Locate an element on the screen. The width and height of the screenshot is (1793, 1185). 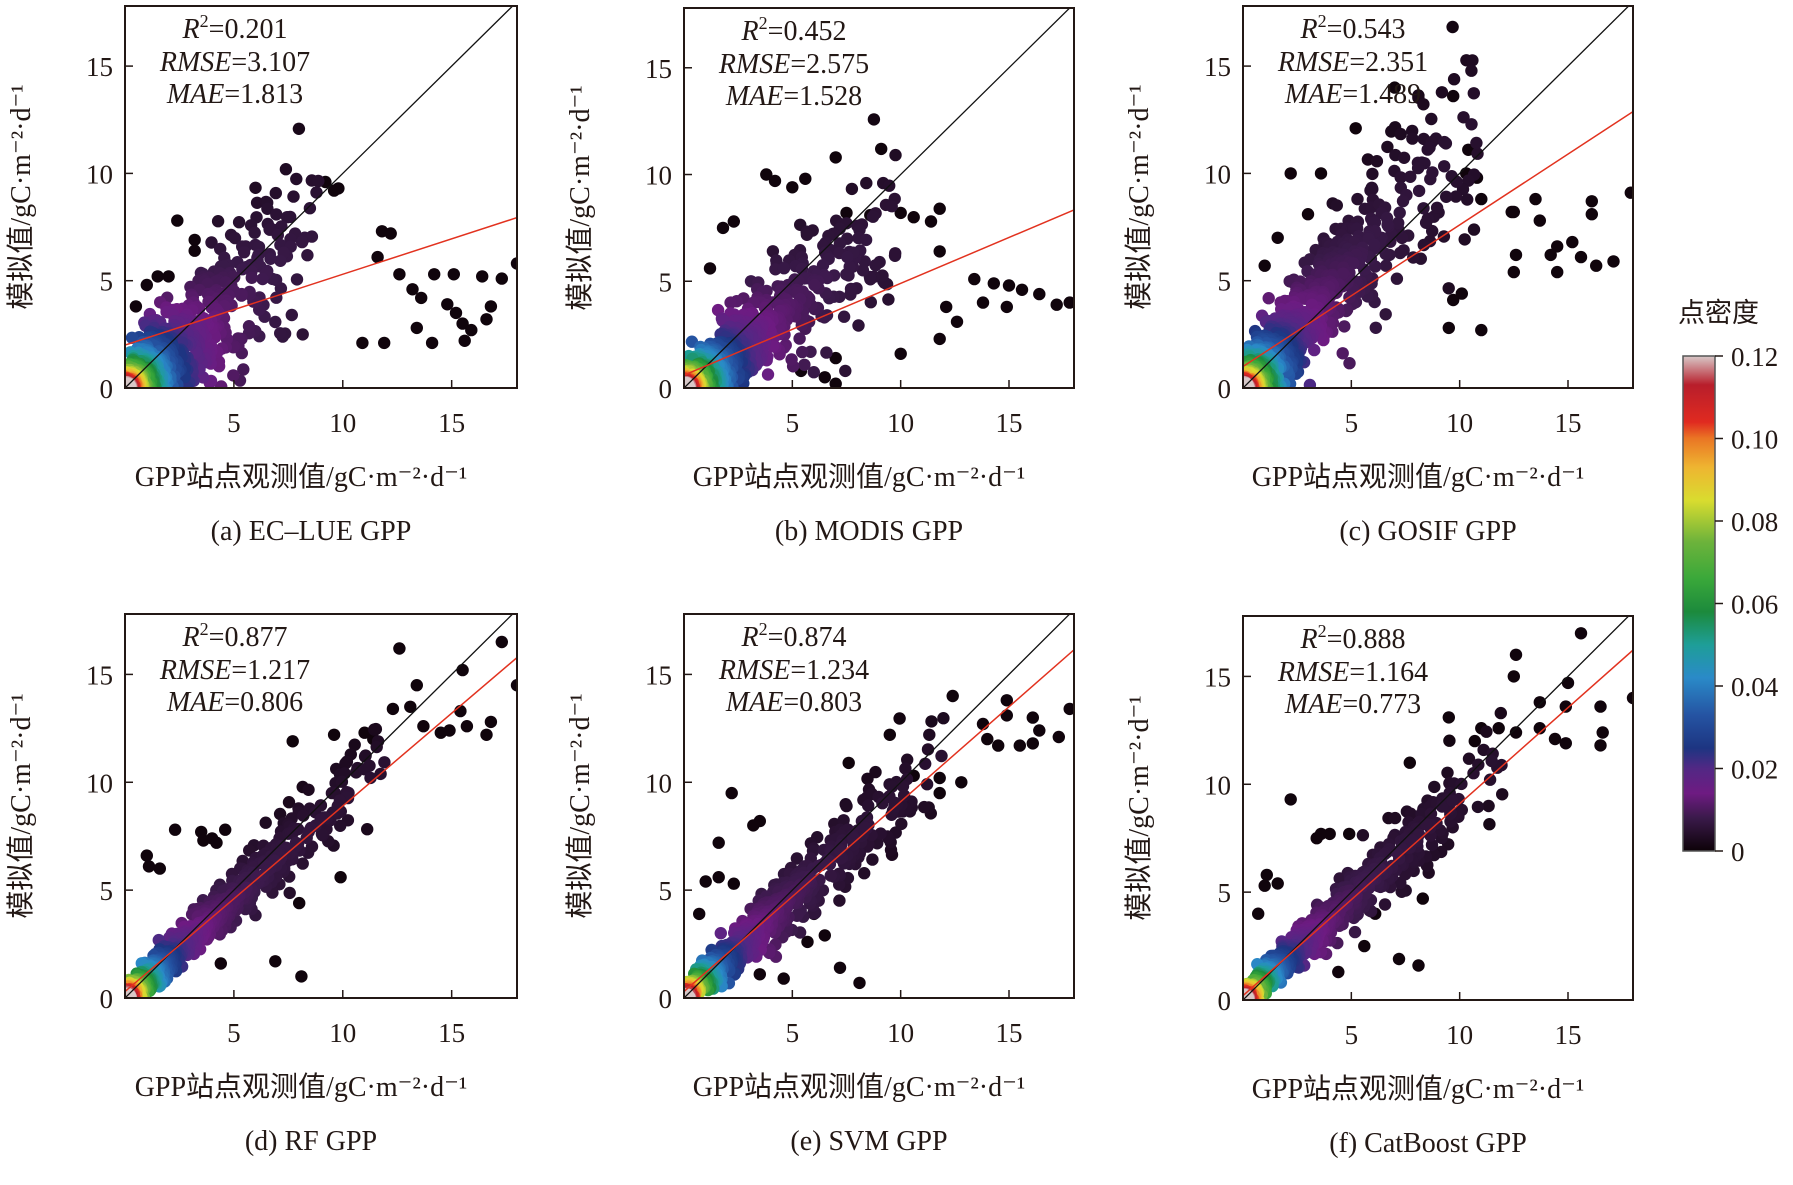
panel-caption: (c) GOSIF GPP is located at coordinates (1427, 531).